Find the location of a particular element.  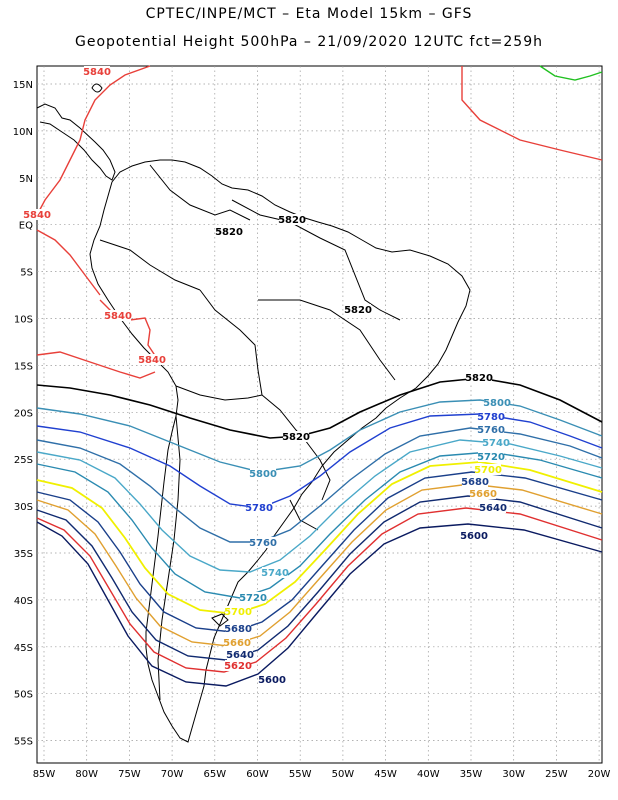

contour-5840-northwest is located at coordinates (93, 140).